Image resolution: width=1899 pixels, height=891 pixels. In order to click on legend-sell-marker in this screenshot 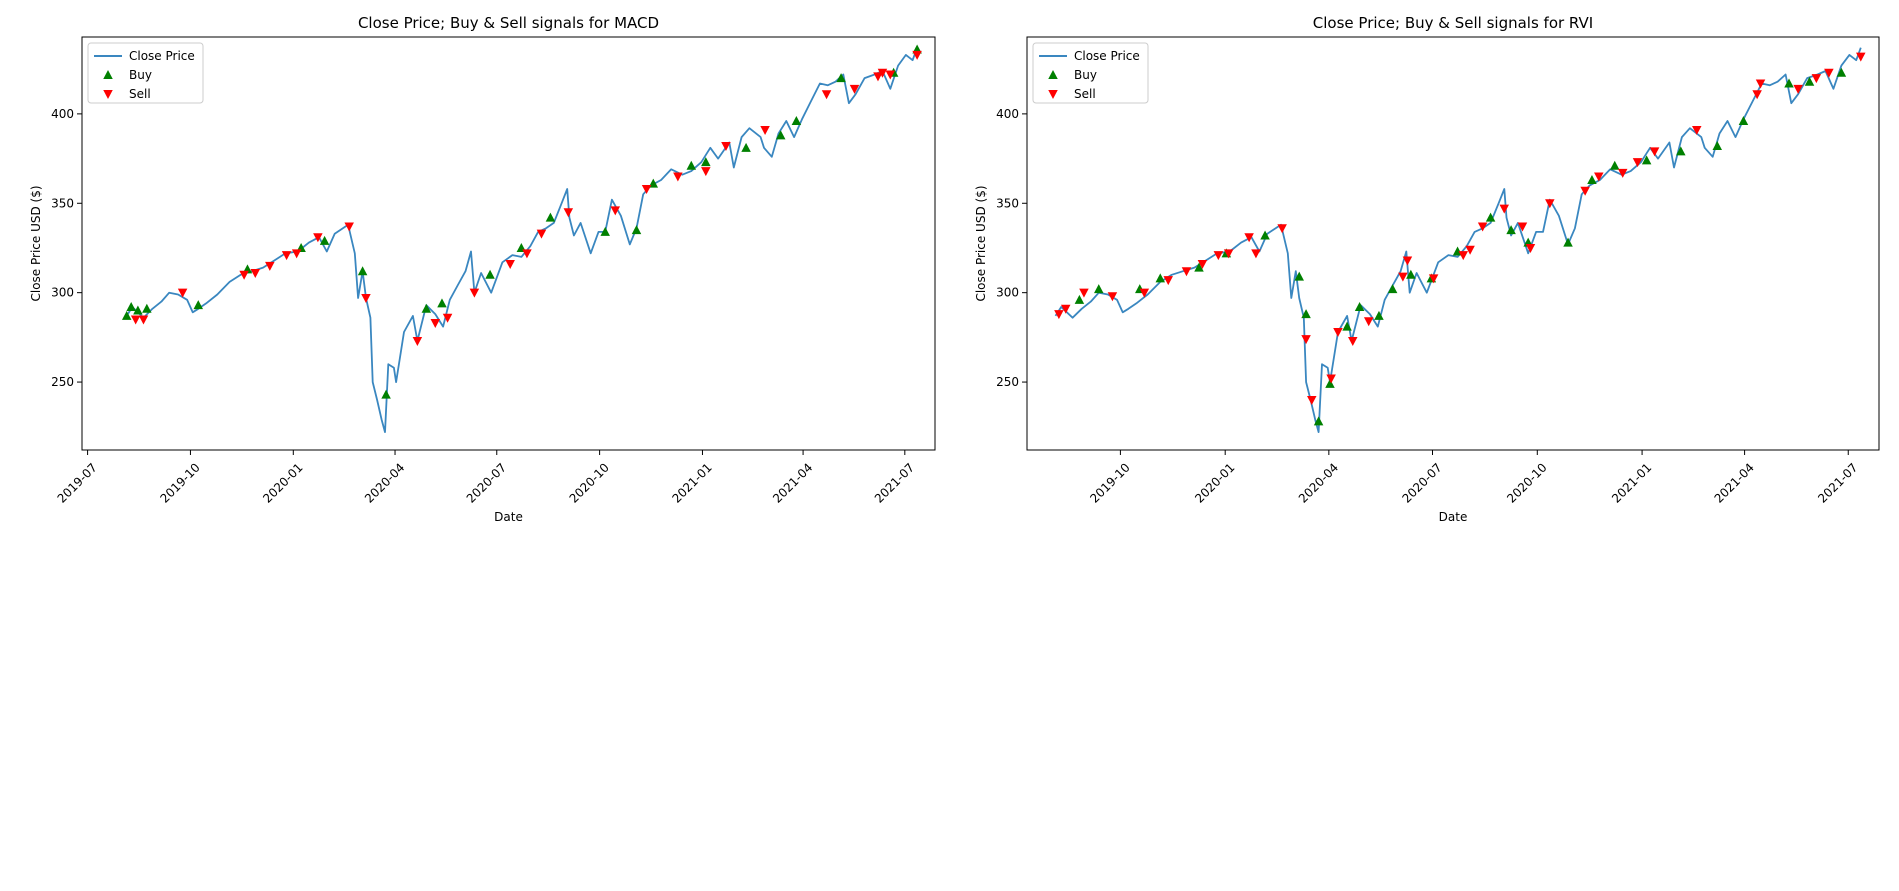, I will do `click(108, 94)`.